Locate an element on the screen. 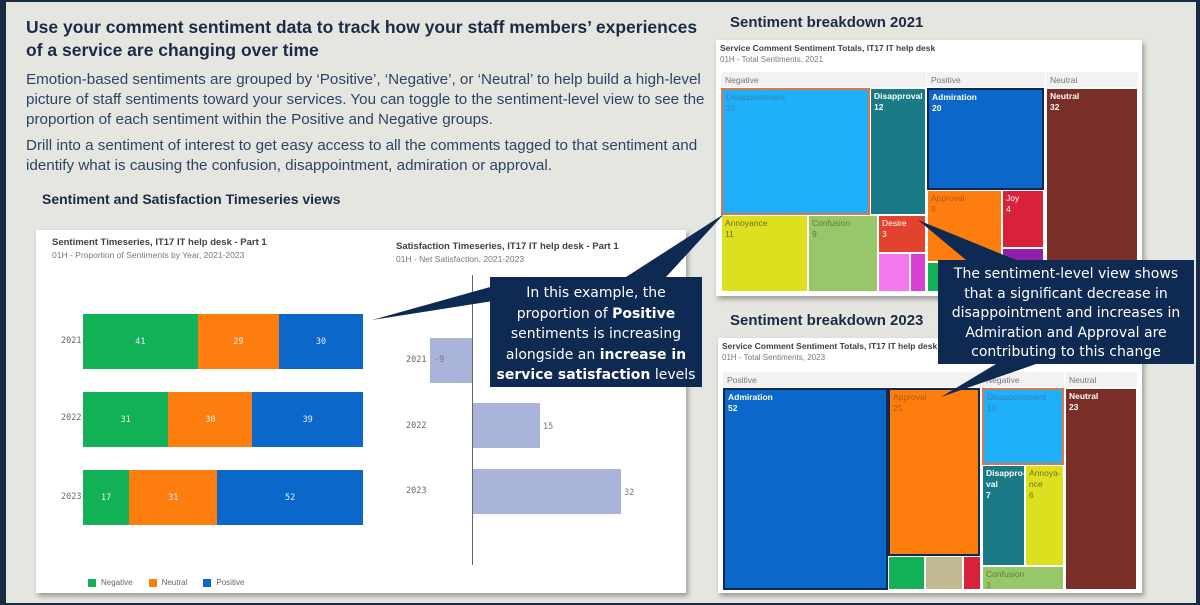 The height and width of the screenshot is (605, 1200). bar-row-2022: 31 30 39 is located at coordinates (223, 419).